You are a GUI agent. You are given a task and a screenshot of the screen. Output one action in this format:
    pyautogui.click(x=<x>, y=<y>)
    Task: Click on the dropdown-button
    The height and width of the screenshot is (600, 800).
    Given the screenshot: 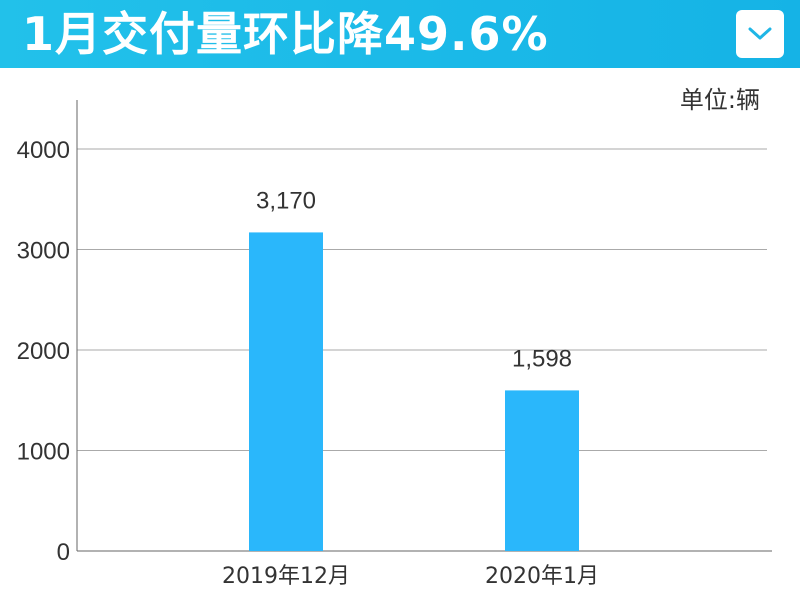 What is the action you would take?
    pyautogui.click(x=760, y=34)
    